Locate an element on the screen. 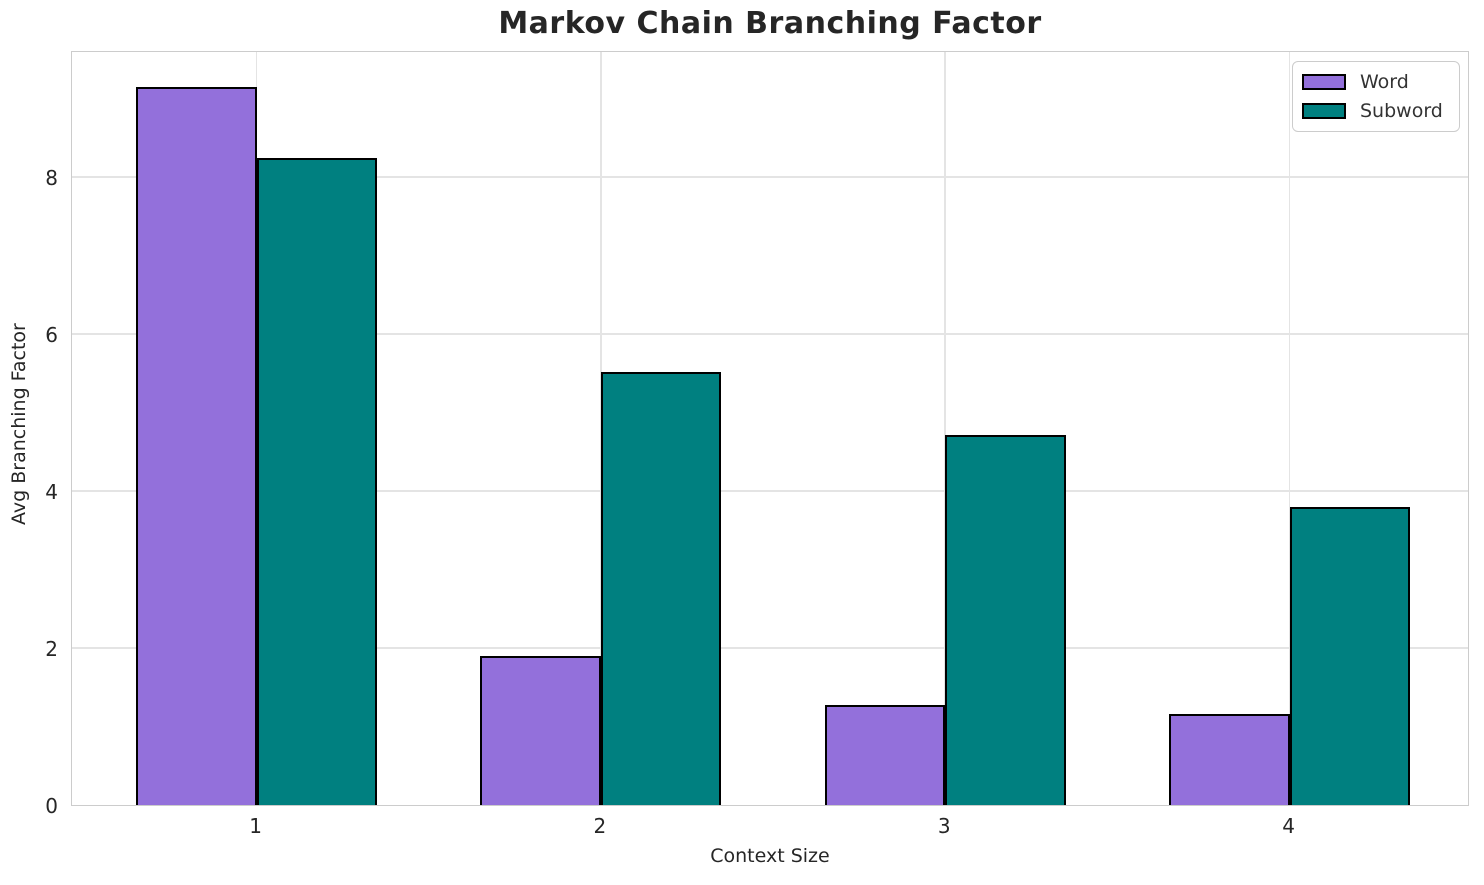 The height and width of the screenshot is (885, 1484). y-tick-label-4: 4 is located at coordinates (51, 492).